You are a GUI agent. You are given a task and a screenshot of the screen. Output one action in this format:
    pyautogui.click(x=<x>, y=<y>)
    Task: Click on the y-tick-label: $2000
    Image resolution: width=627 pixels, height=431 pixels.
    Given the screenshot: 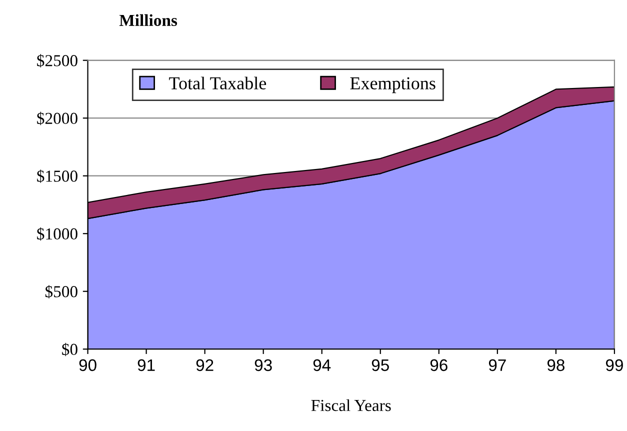 What is the action you would take?
    pyautogui.click(x=57, y=119)
    